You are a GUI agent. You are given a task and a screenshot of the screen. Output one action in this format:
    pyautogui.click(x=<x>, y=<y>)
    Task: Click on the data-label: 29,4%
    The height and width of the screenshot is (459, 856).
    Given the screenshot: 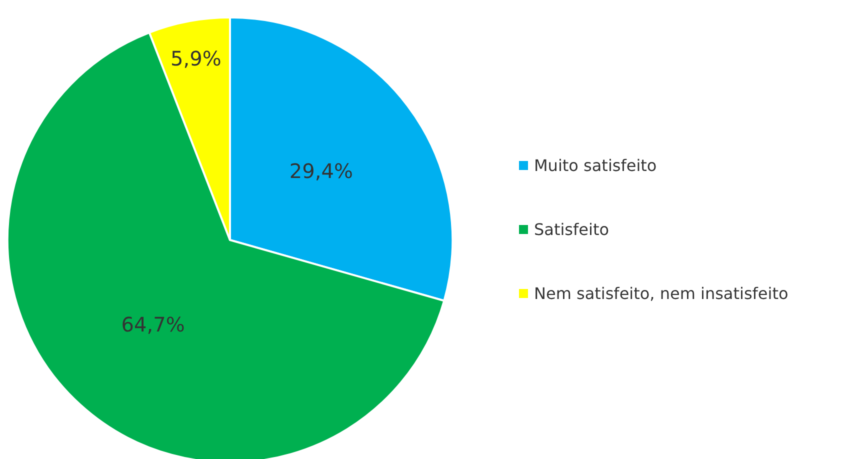 What is the action you would take?
    pyautogui.click(x=321, y=171)
    